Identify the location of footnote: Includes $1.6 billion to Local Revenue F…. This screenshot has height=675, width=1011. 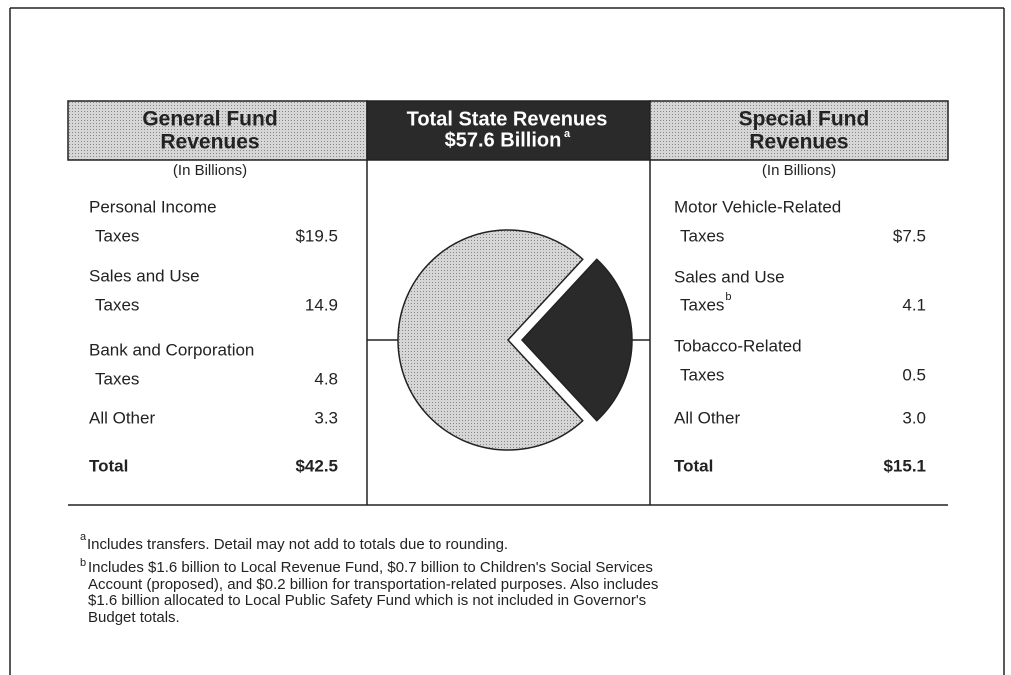
(370, 567).